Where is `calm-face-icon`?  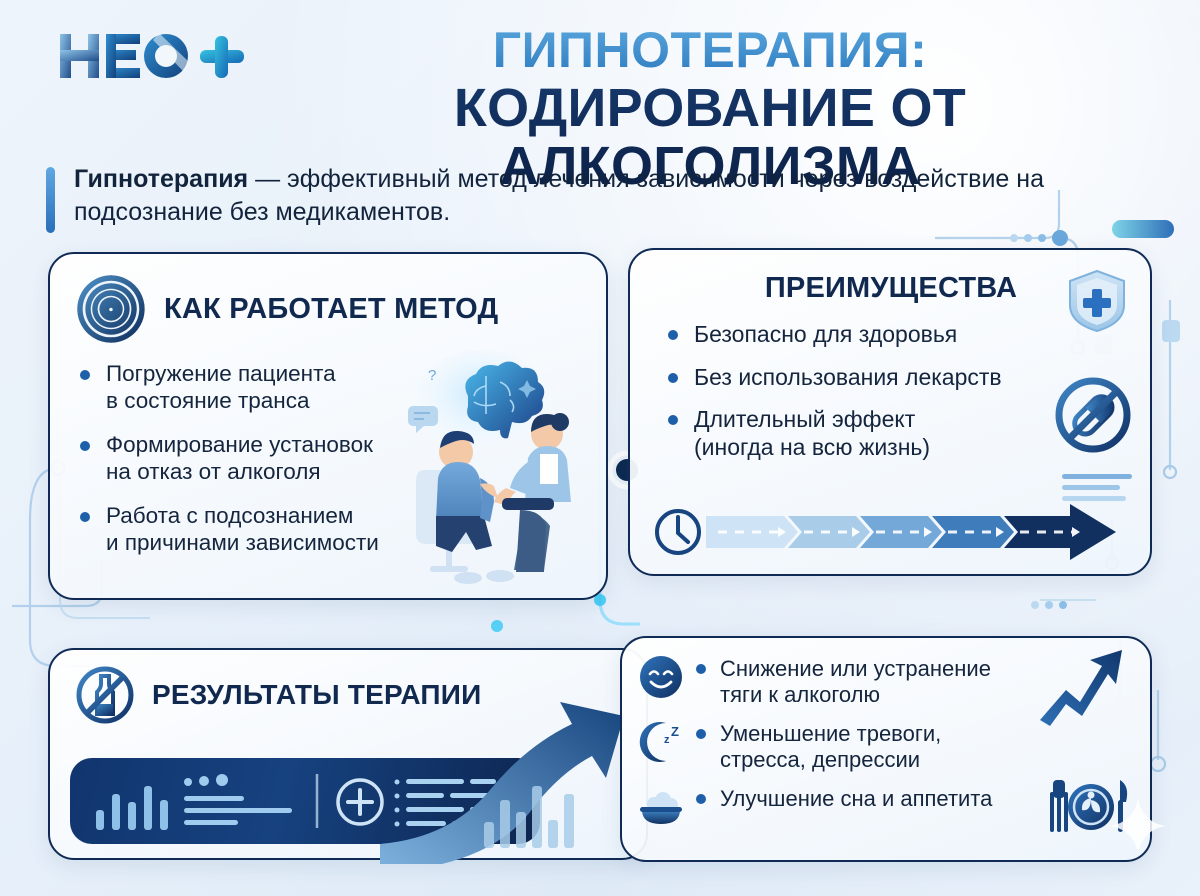 calm-face-icon is located at coordinates (661, 677).